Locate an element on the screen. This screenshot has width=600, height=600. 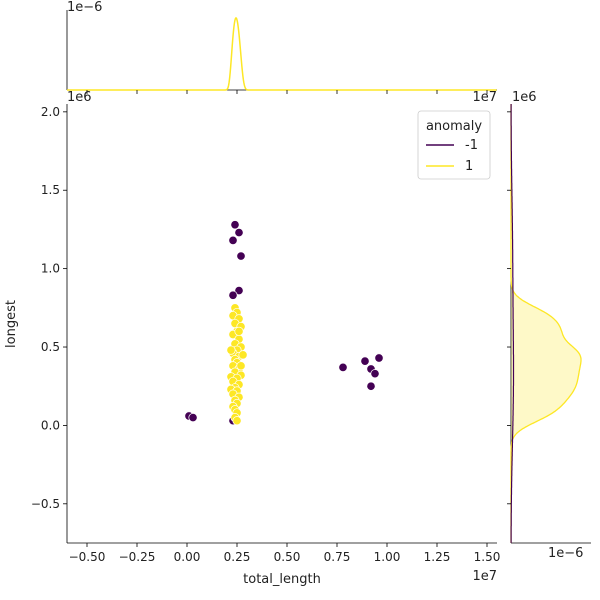
right-marginal-density-fill is located at coordinates (546, 323).